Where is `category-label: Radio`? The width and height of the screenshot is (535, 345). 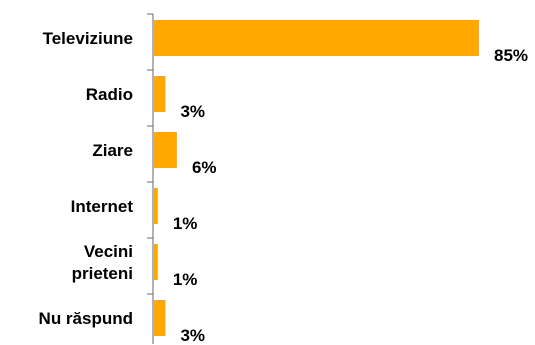 category-label: Radio is located at coordinates (109, 94).